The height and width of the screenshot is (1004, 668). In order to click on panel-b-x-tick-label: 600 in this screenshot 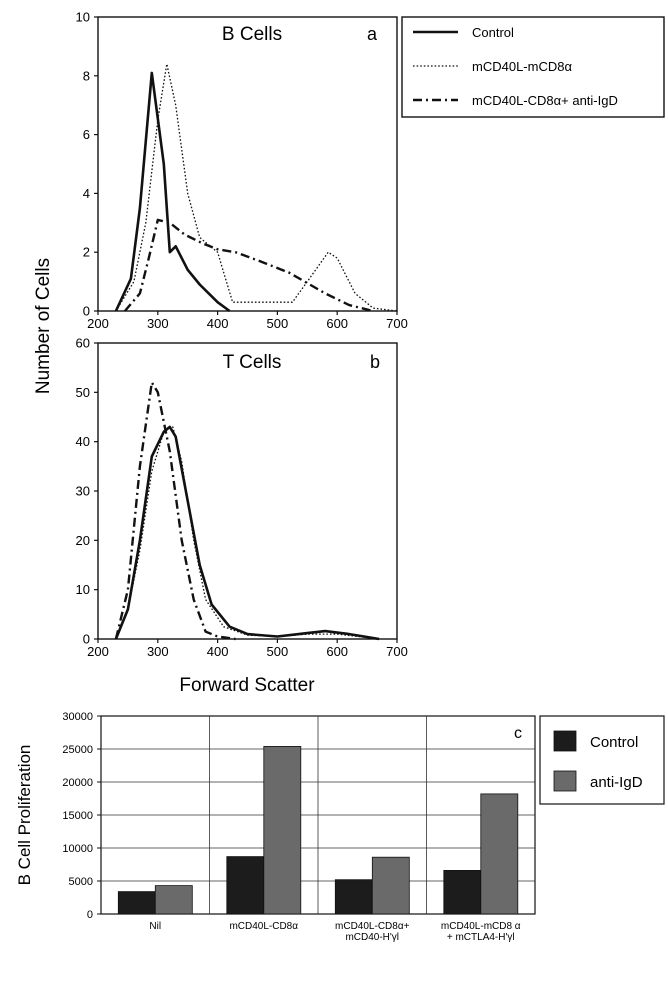, I will do `click(337, 651)`.